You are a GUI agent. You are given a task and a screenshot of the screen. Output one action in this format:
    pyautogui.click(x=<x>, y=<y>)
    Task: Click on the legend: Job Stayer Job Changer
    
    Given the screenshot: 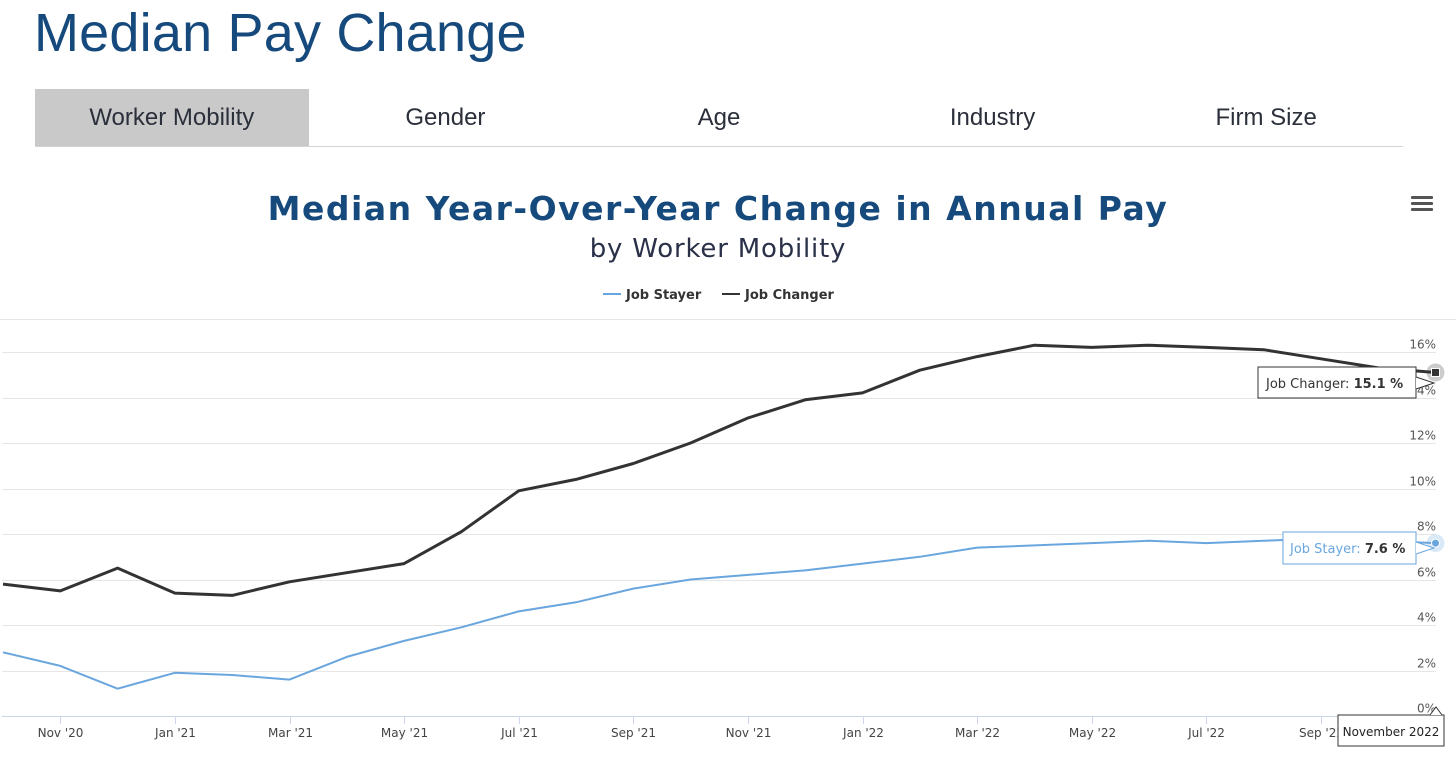 What is the action you would take?
    pyautogui.click(x=719, y=295)
    